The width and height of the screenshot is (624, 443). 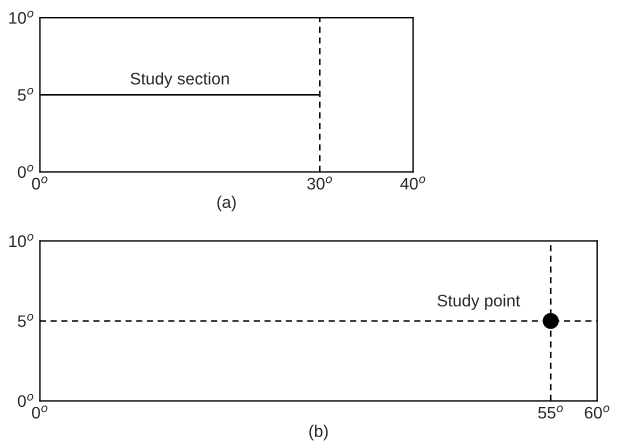 I want to click on annotation: Study point, so click(x=479, y=302).